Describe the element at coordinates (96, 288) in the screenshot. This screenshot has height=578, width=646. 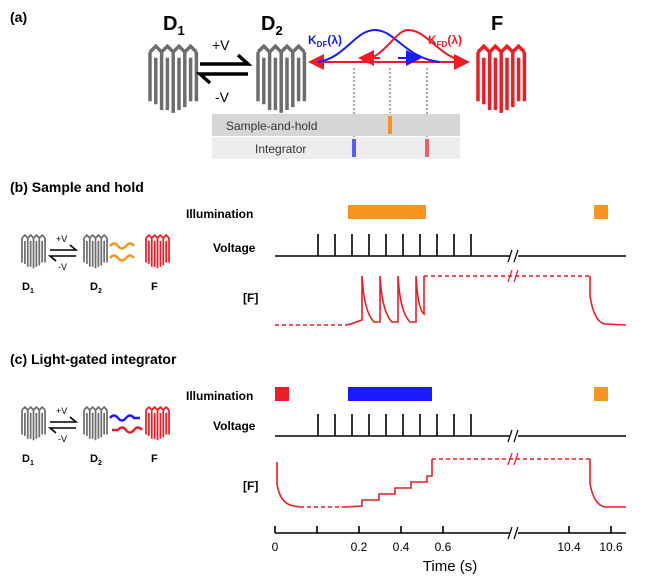
I see `scheme-b-d2: D2` at that location.